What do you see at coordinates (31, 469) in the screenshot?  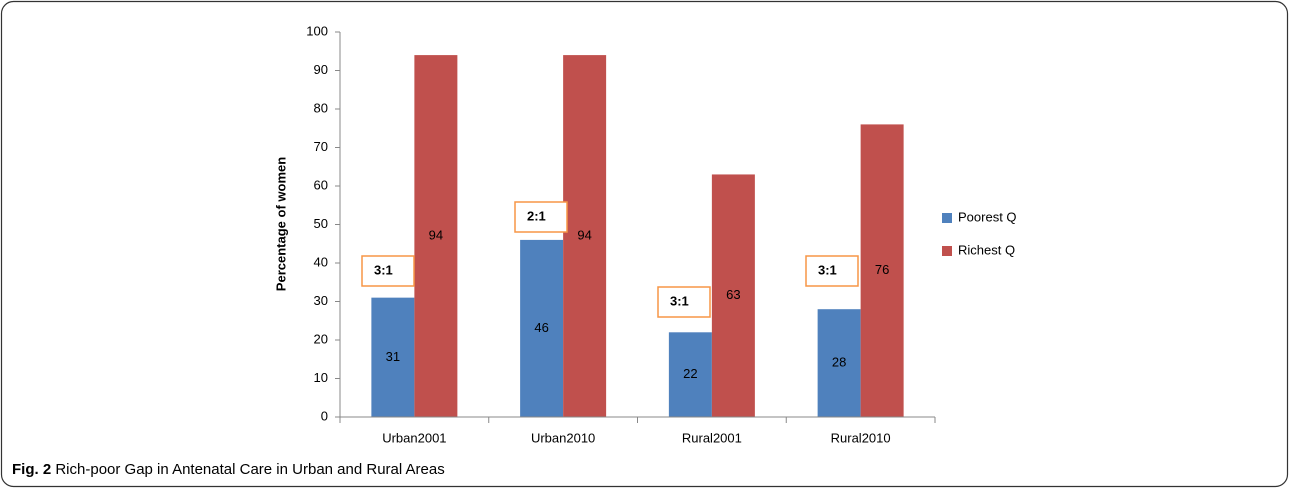 I see `caption-label: Fig. 2` at bounding box center [31, 469].